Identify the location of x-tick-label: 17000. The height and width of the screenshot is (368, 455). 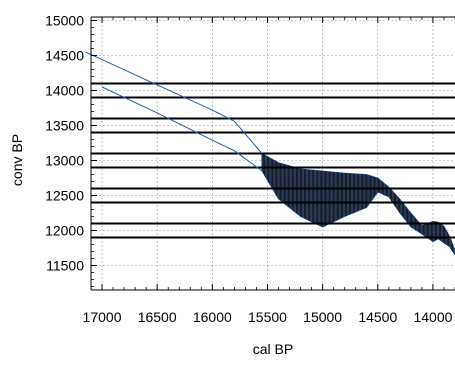
(102, 317).